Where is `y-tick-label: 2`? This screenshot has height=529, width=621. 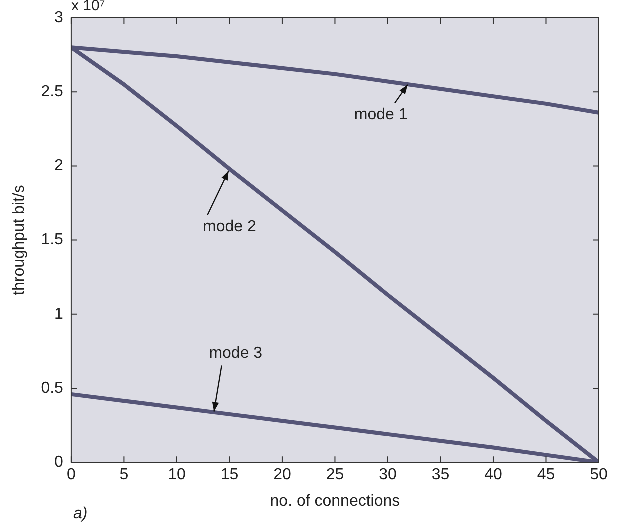 y-tick-label: 2 is located at coordinates (59, 166).